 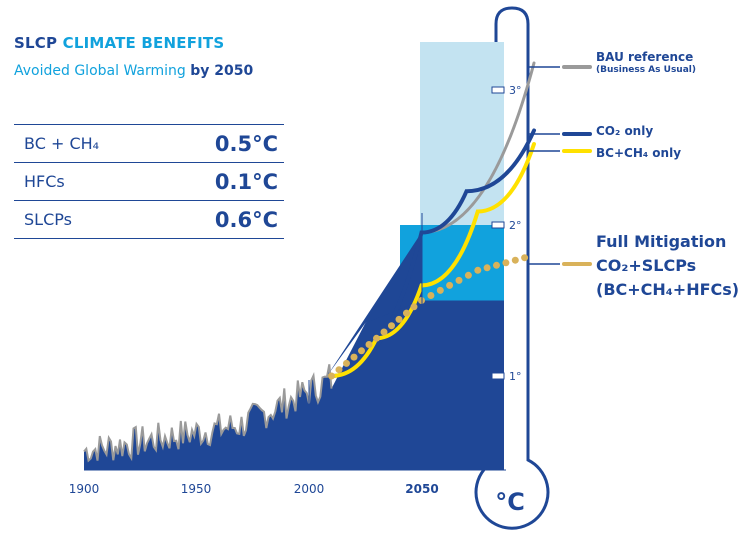 What do you see at coordinates (84, 489) in the screenshot?
I see `x-tick-label: 1900` at bounding box center [84, 489].